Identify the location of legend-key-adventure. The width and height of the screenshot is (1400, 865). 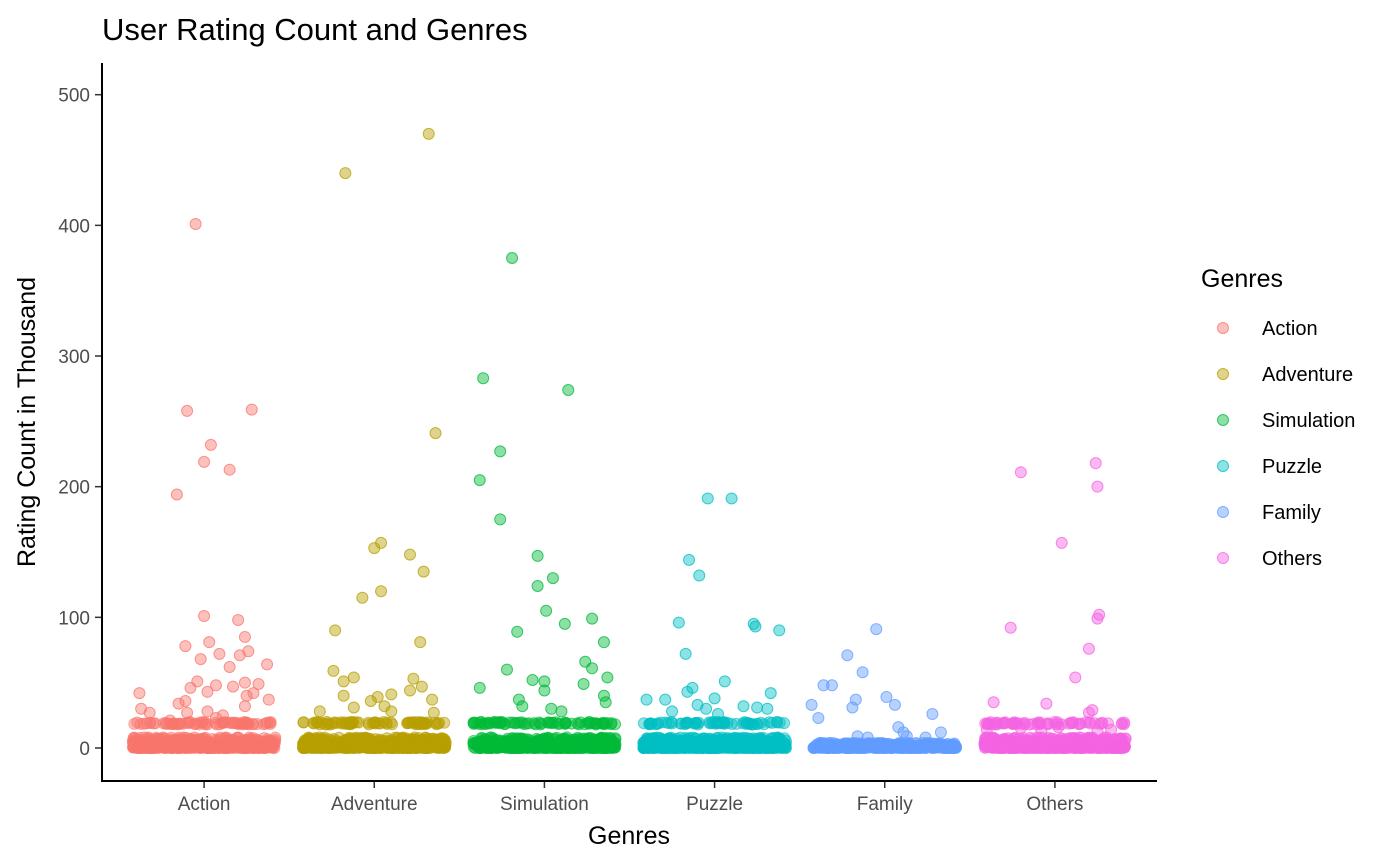
(1223, 374).